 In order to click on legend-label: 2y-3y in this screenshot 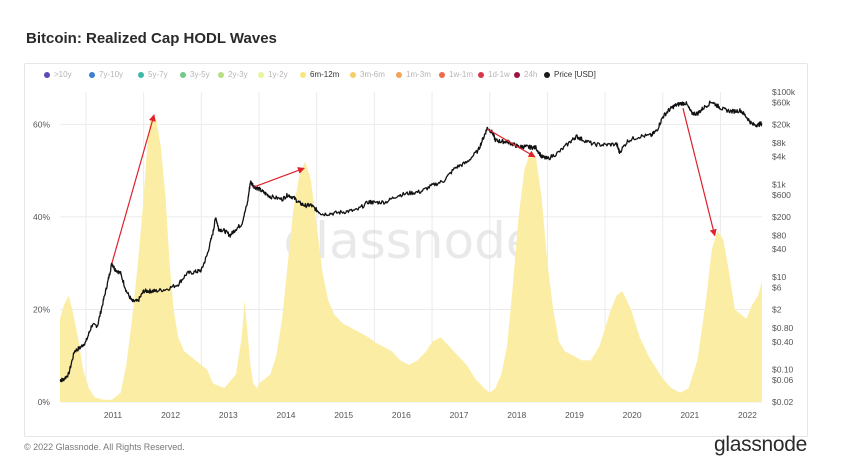, I will do `click(238, 74)`.